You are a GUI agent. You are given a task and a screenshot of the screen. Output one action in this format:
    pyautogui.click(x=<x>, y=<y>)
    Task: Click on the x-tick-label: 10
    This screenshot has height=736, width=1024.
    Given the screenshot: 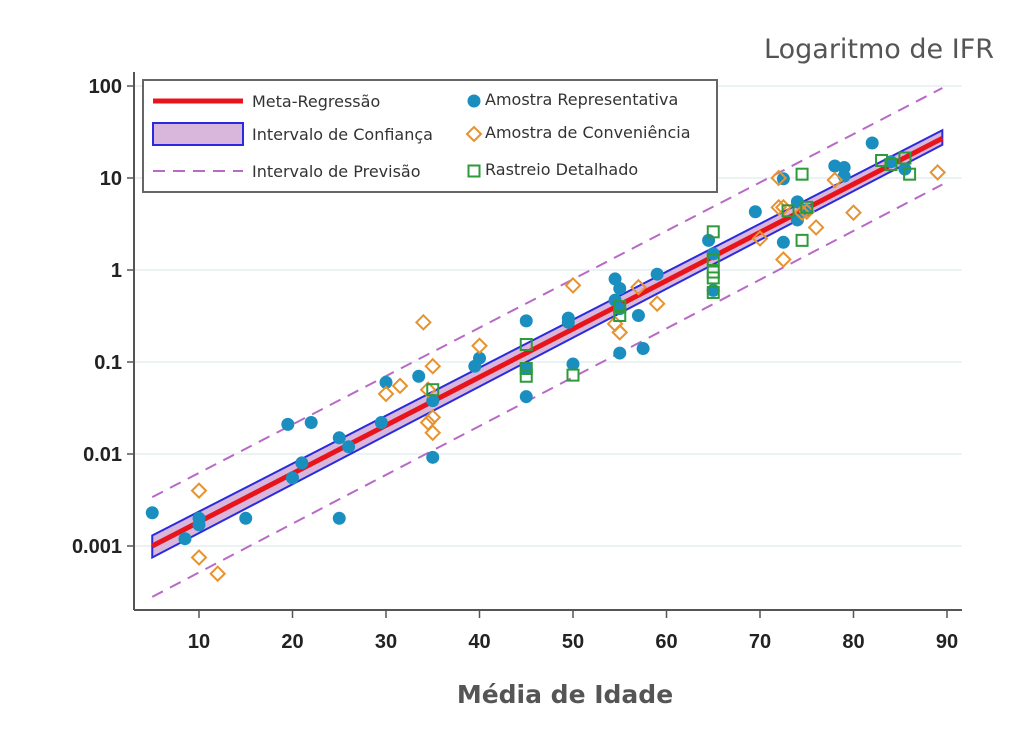 What is the action you would take?
    pyautogui.click(x=199, y=642)
    